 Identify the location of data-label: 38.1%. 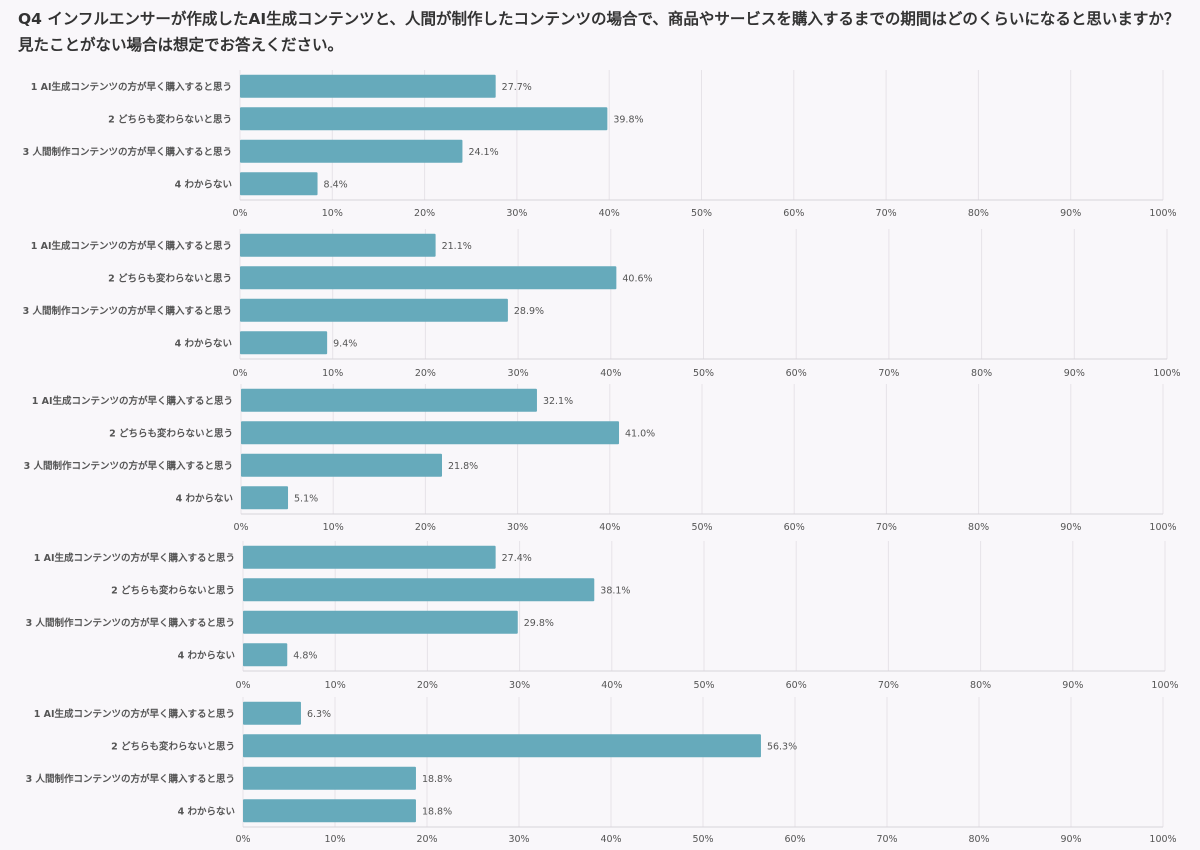
(615, 590).